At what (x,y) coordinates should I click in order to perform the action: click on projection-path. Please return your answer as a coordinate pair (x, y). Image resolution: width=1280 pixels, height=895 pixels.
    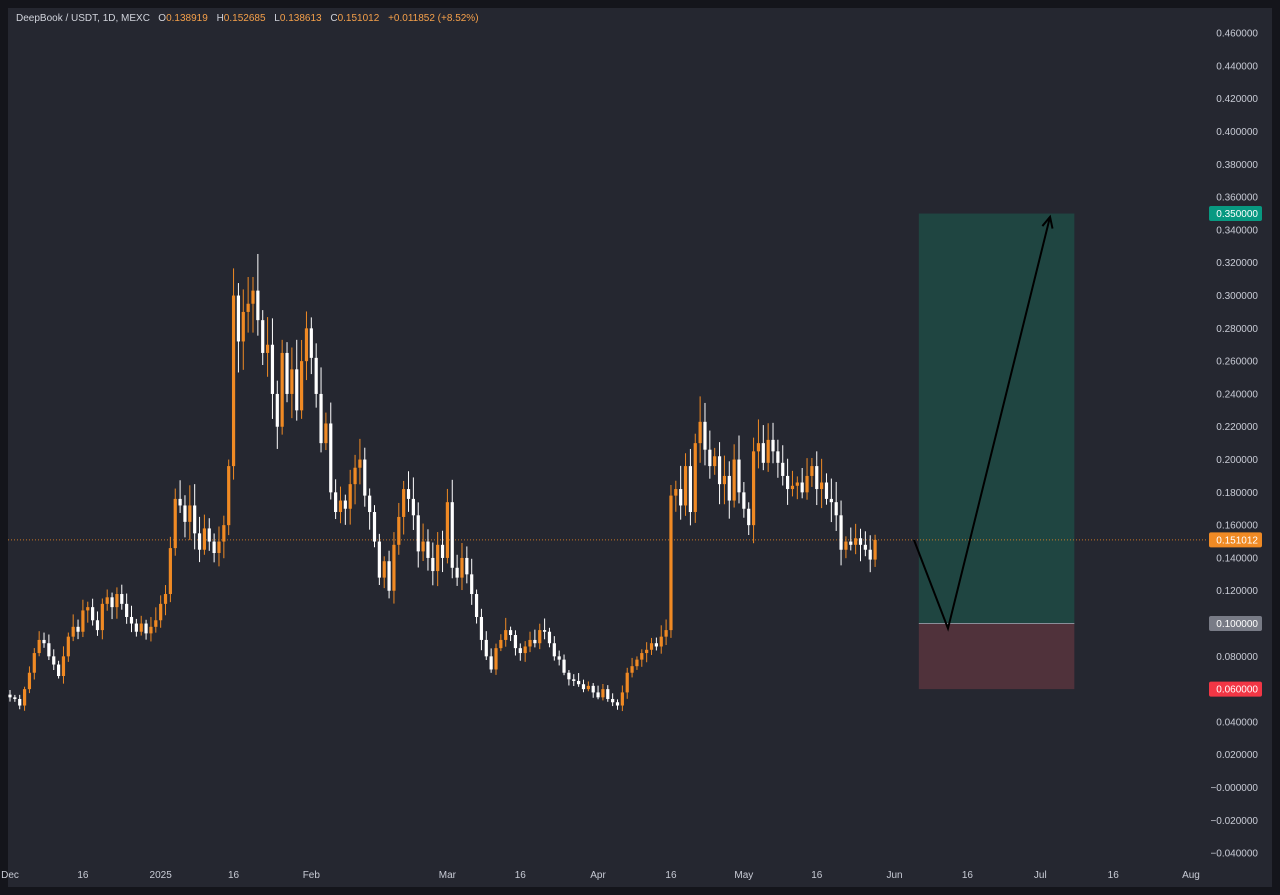
    Looking at the image, I should click on (982, 424).